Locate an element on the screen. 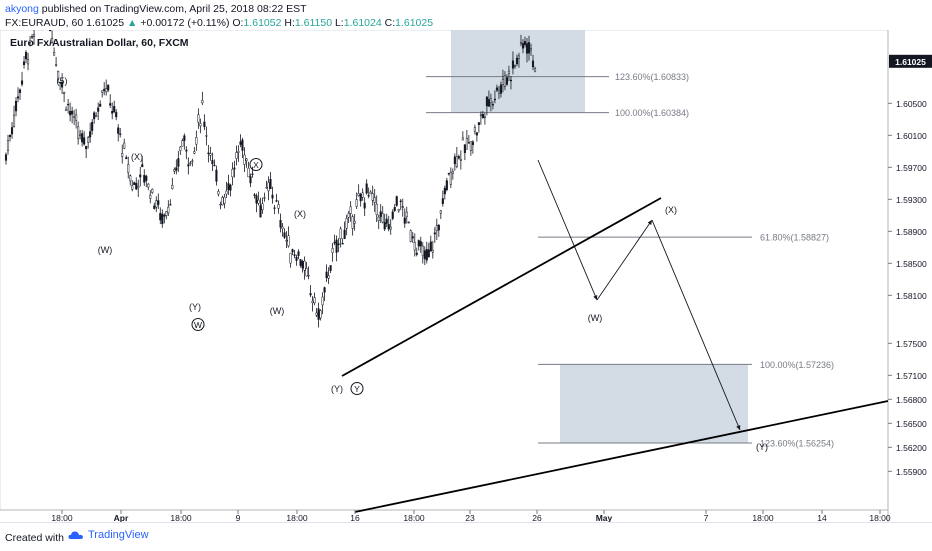  time-tick-label: May is located at coordinates (604, 517).